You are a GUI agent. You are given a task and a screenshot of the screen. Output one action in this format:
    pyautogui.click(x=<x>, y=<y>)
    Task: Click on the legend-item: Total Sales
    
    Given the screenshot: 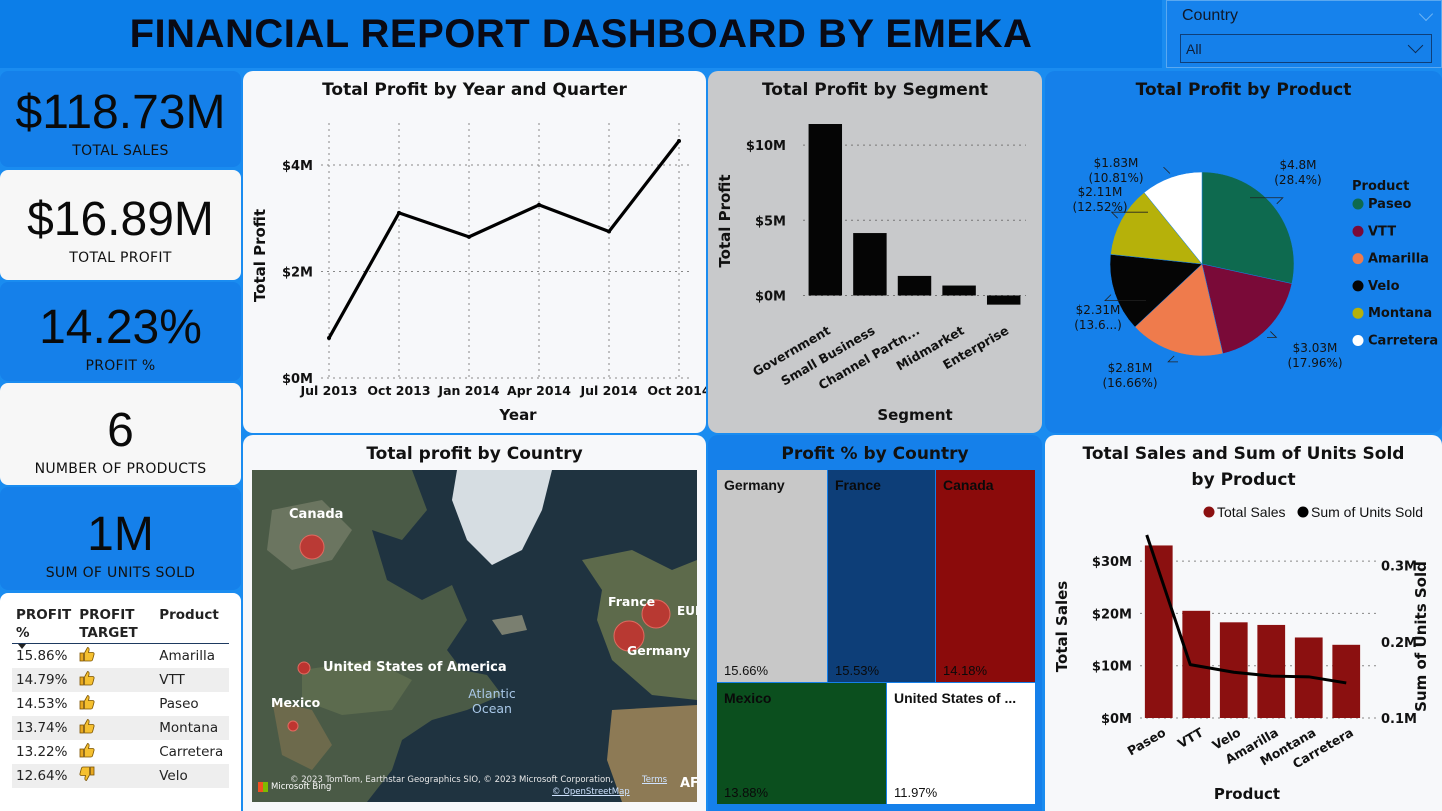 What is the action you would take?
    pyautogui.click(x=1251, y=512)
    